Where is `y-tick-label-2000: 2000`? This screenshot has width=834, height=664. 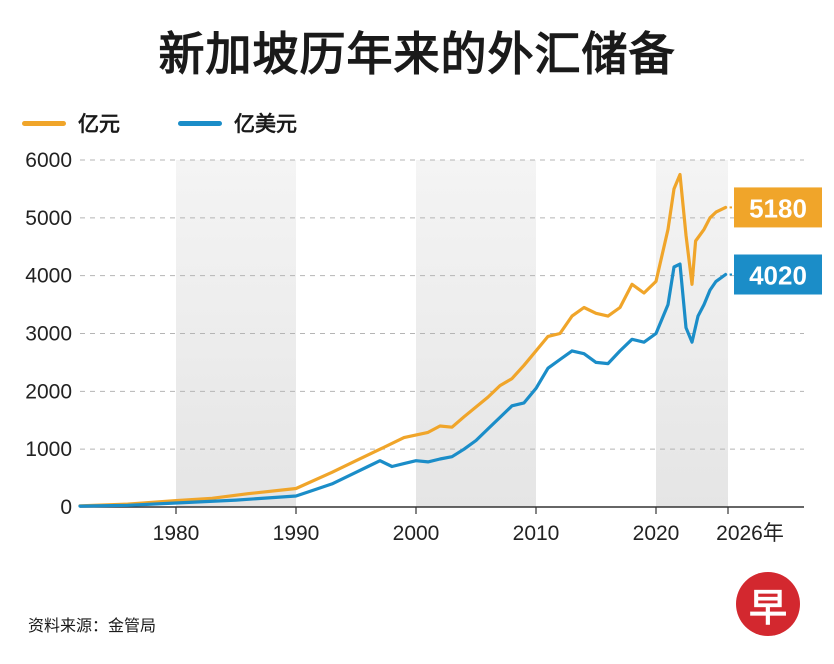
y-tick-label-2000: 2000 is located at coordinates (48, 391).